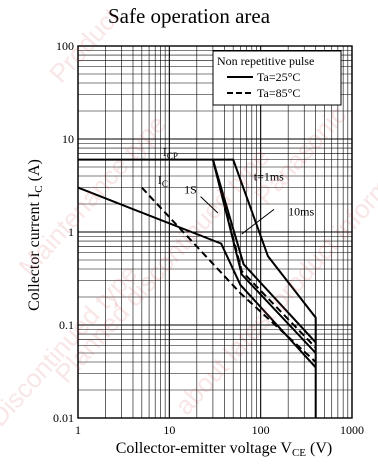 Image resolution: width=378 pixels, height=471 pixels. I want to click on legend-label: Ta=25°C, so click(278, 77).